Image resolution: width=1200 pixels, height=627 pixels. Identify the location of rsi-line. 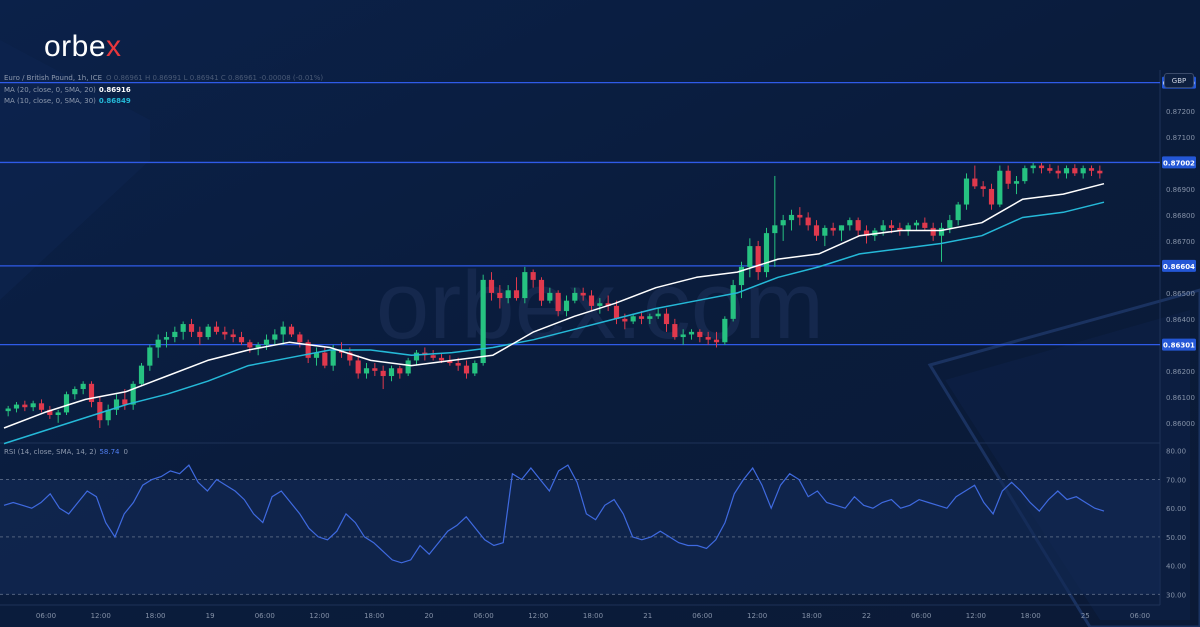
(554, 514).